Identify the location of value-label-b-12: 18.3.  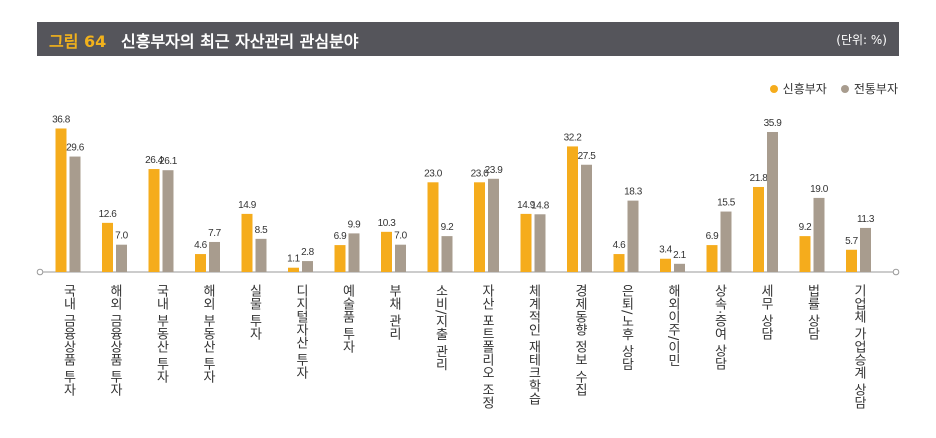
(633, 192).